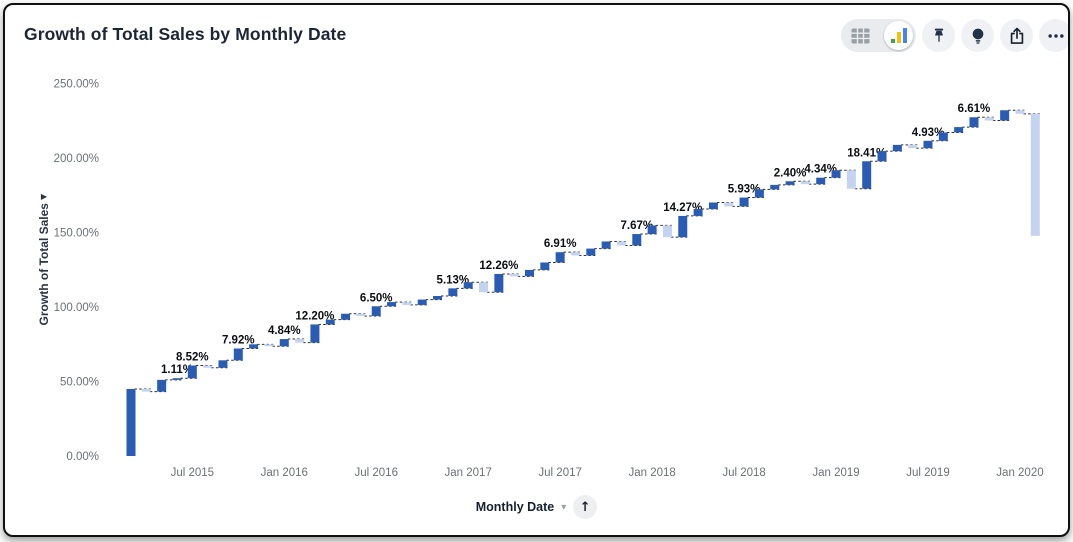 The width and height of the screenshot is (1073, 542). I want to click on more-button, so click(1053, 35).